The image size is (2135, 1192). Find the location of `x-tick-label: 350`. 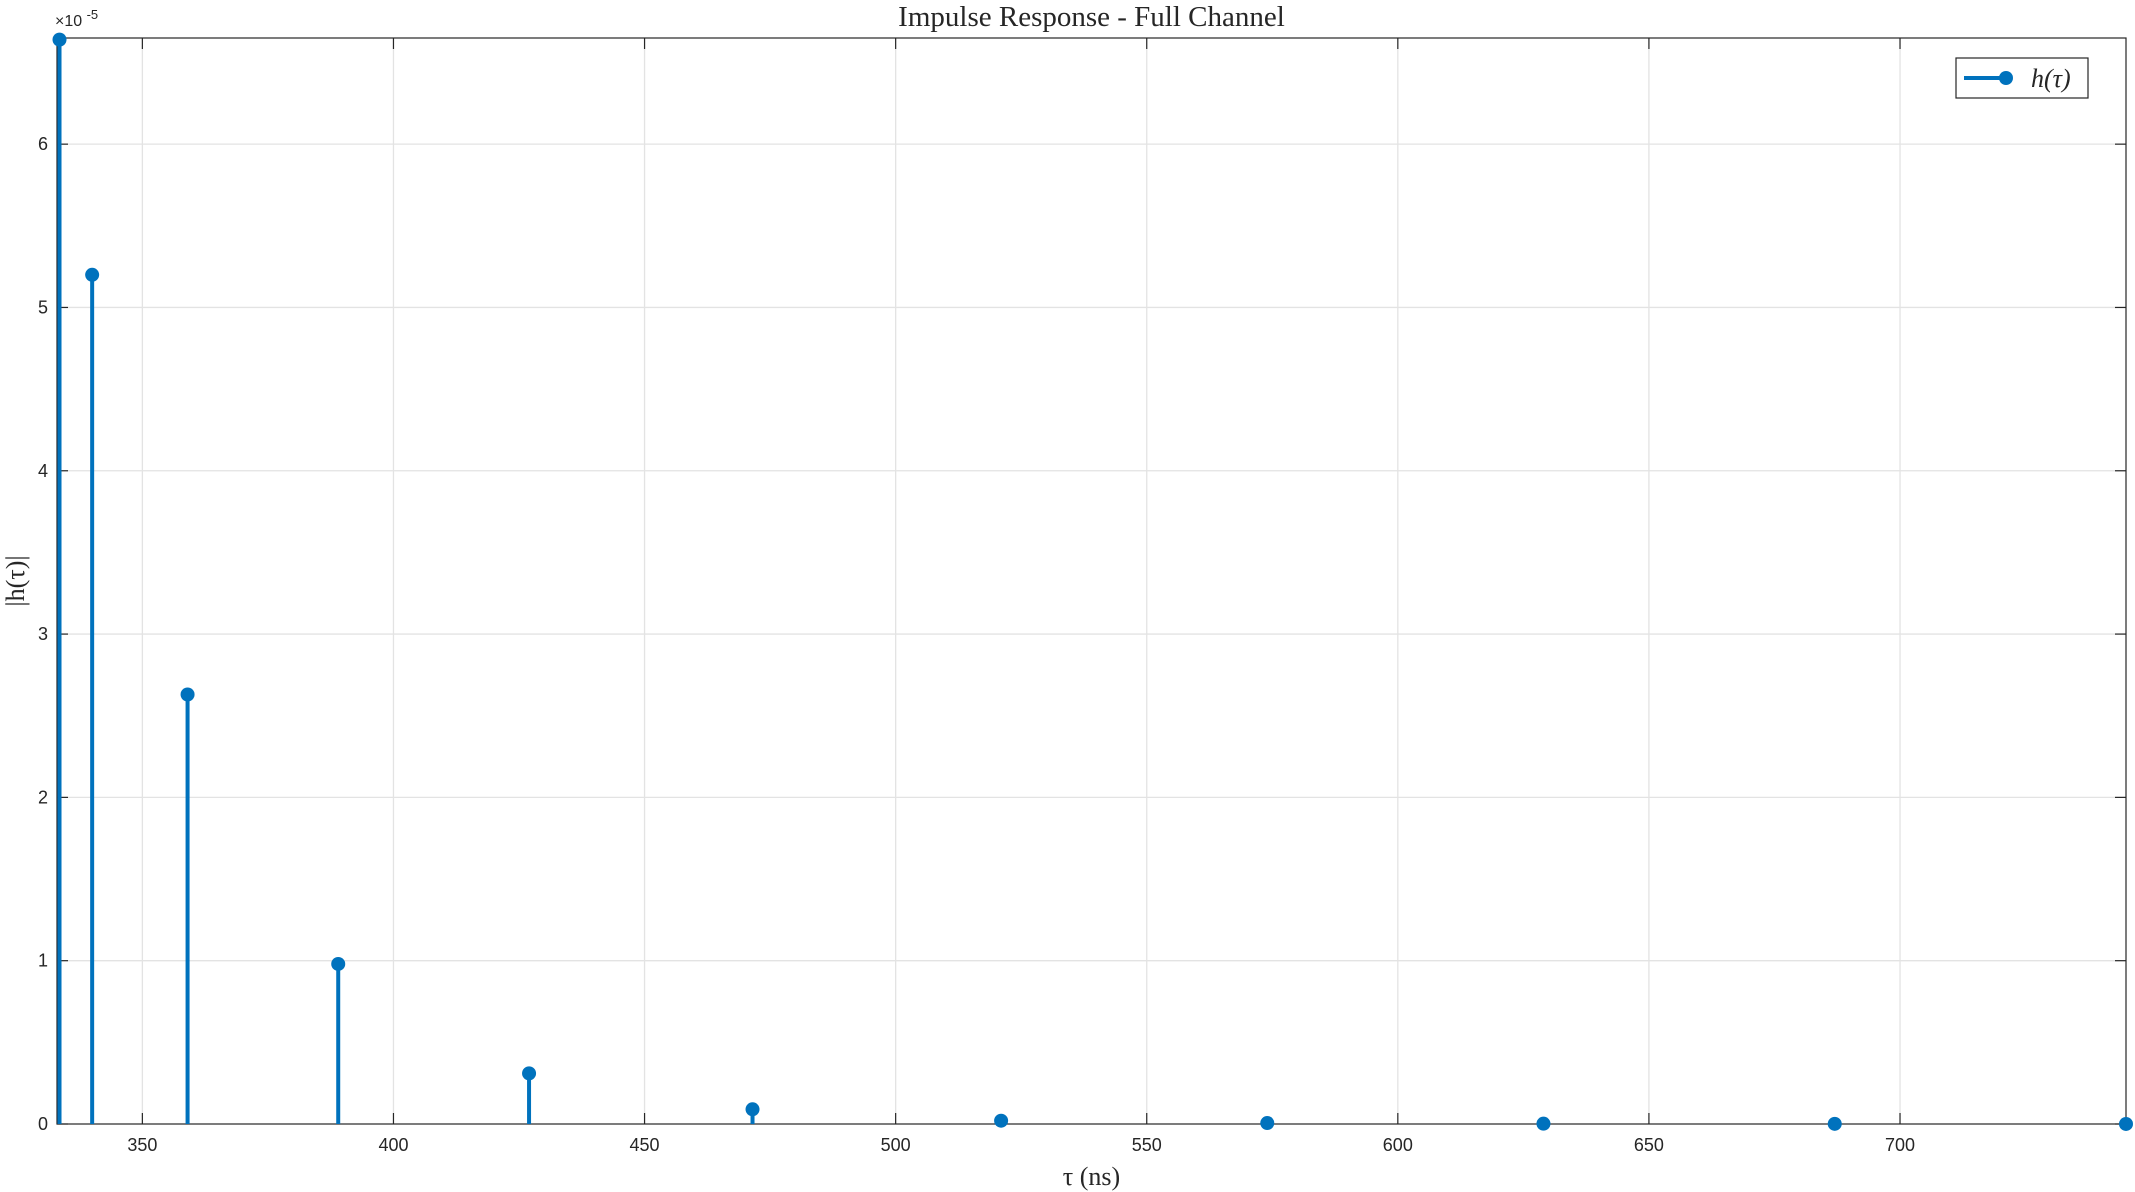

x-tick-label: 350 is located at coordinates (142, 1145).